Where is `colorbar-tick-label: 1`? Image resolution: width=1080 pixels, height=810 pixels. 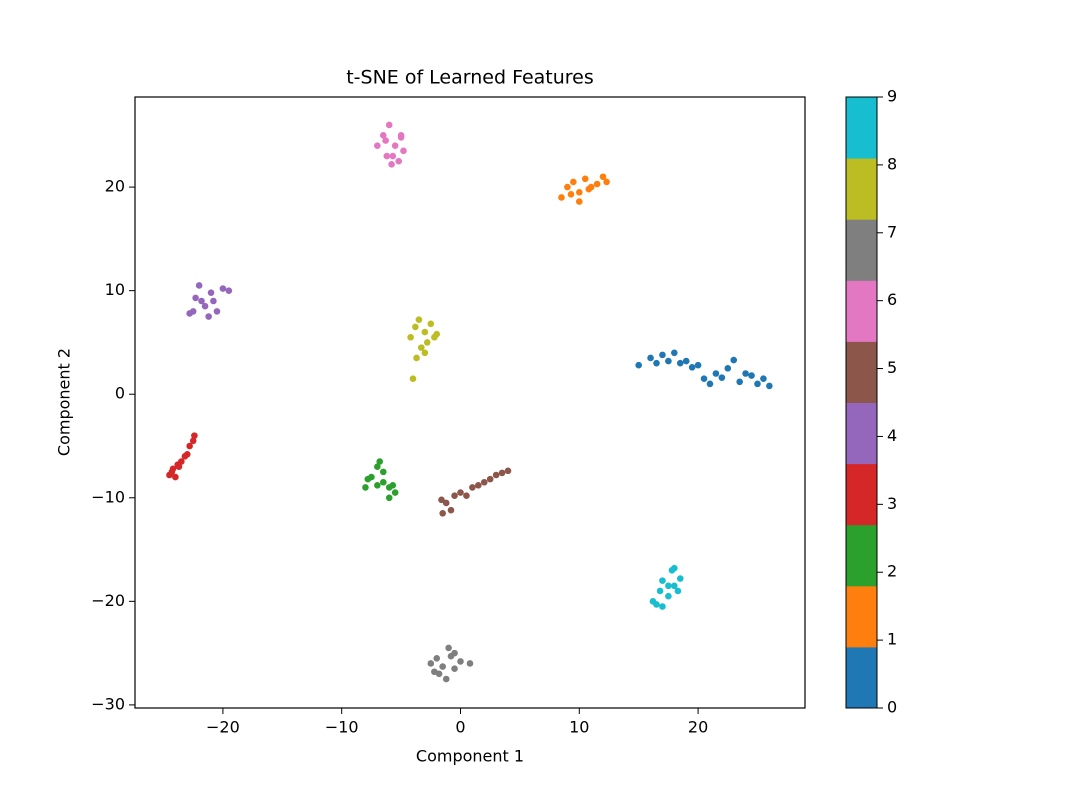 colorbar-tick-label: 1 is located at coordinates (892, 639).